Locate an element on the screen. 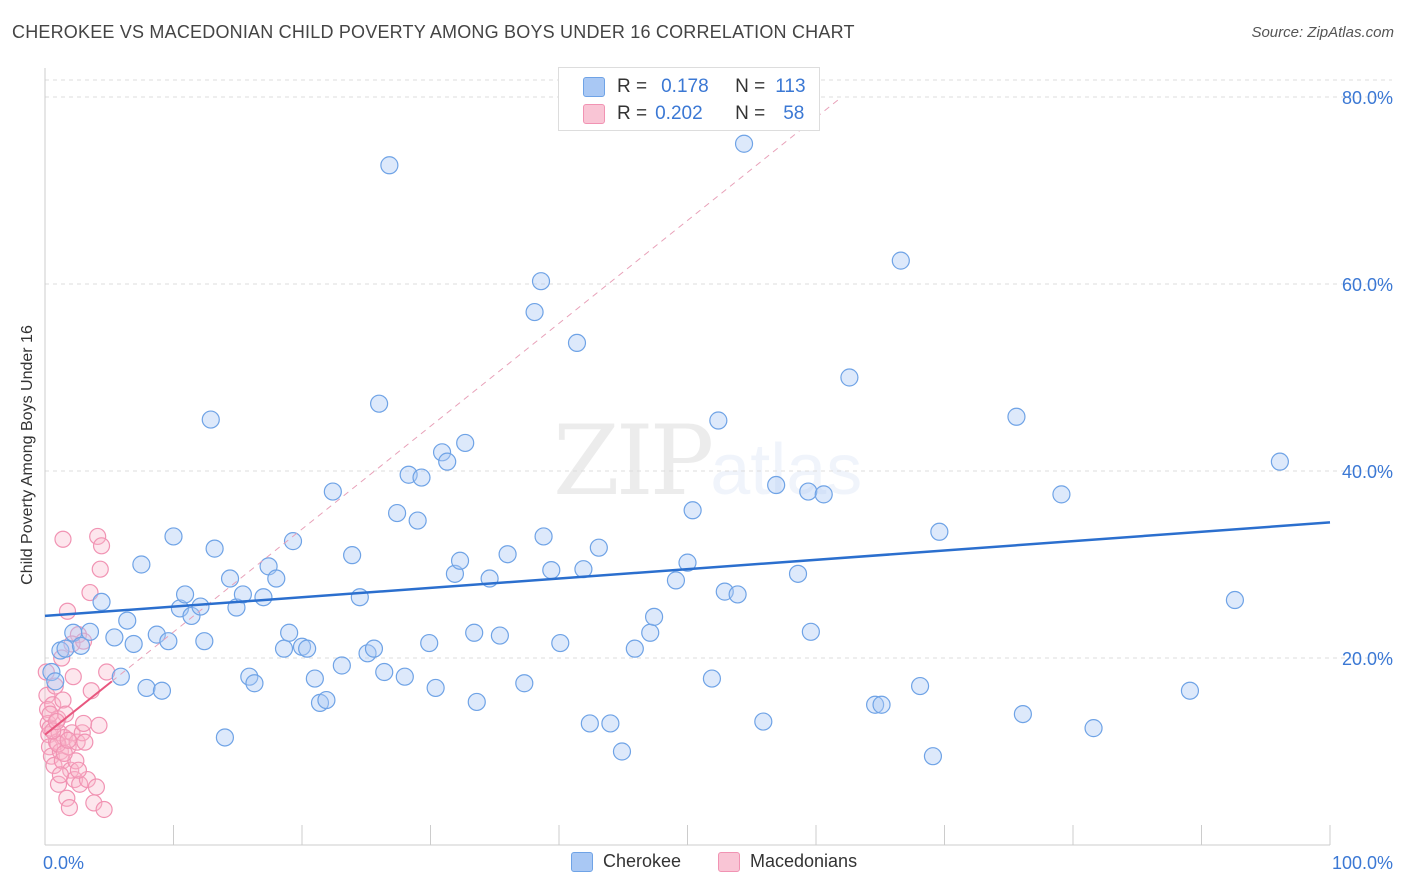 The width and height of the screenshot is (1406, 892). y-tick-label: 80.0% is located at coordinates (1367, 98).